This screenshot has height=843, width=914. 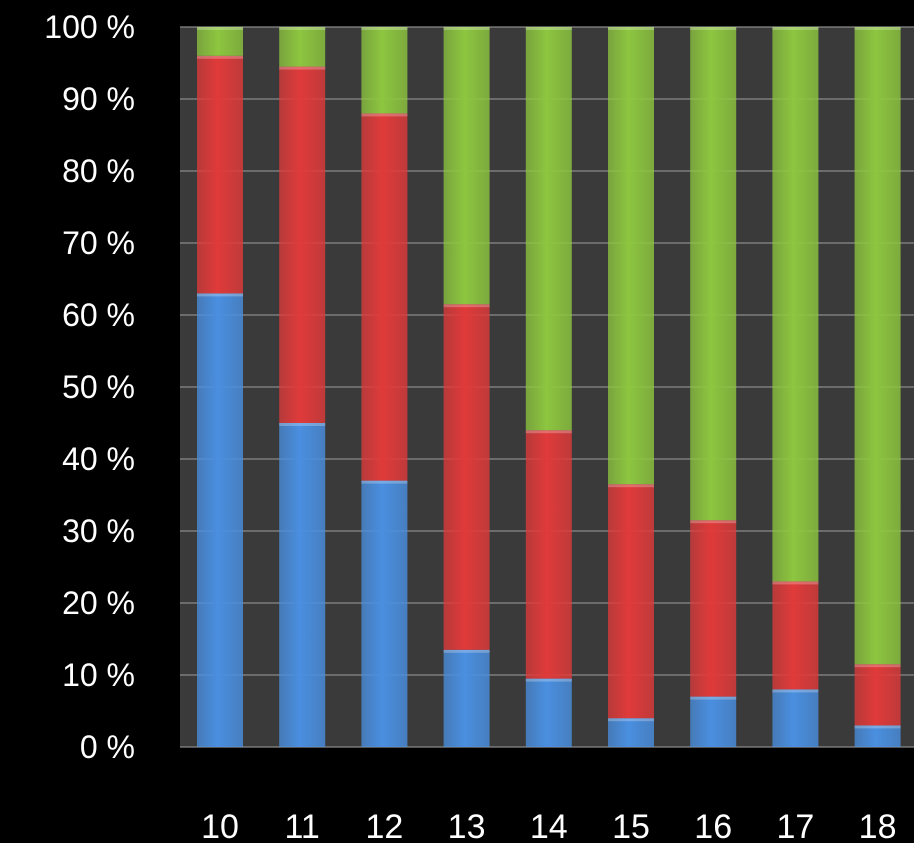 What do you see at coordinates (89, 27) in the screenshot?
I see `y-tick-label: 100 %` at bounding box center [89, 27].